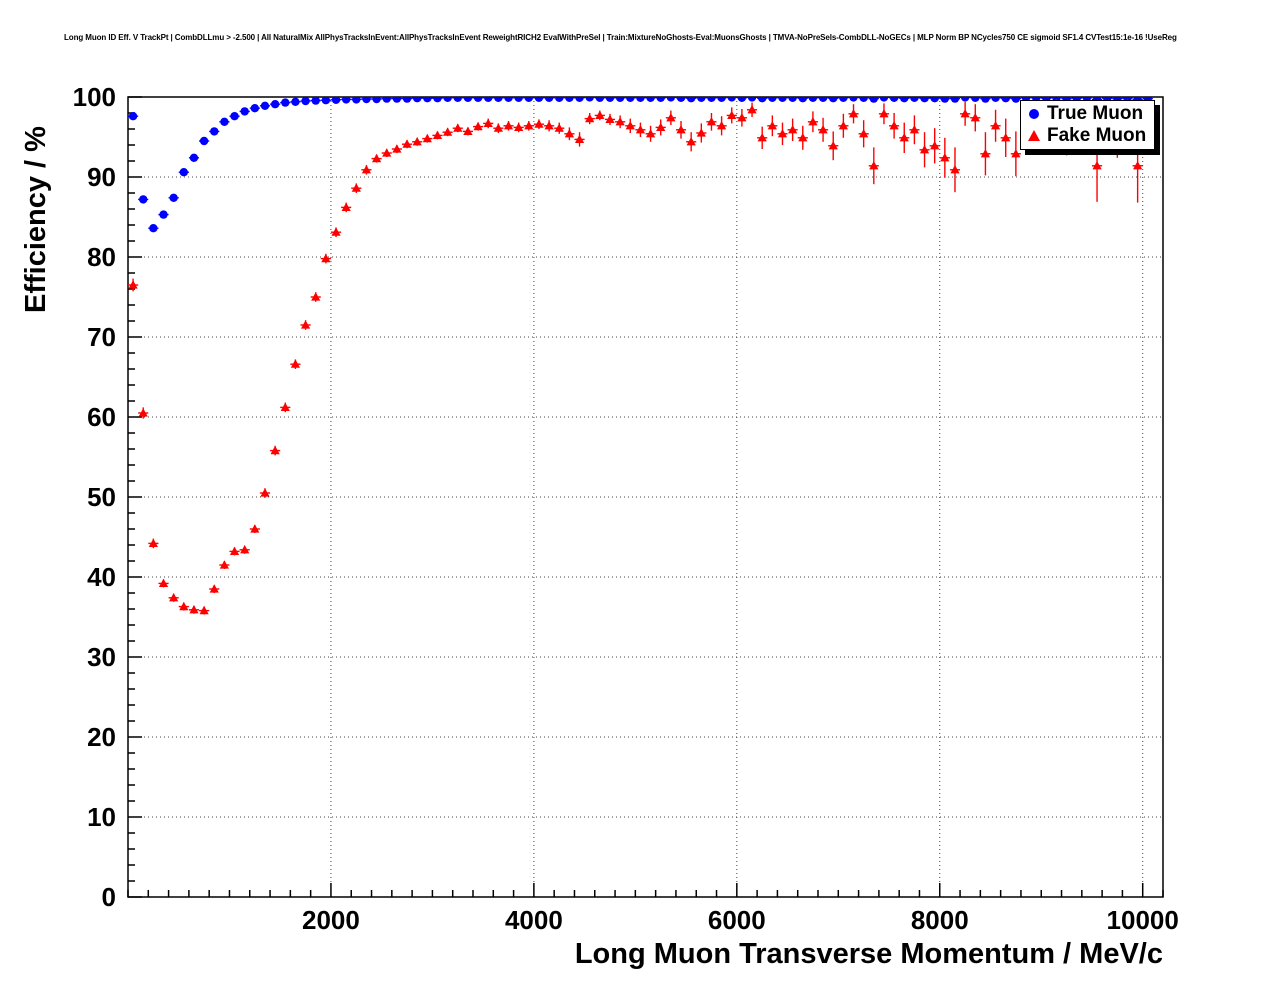 The height and width of the screenshot is (996, 1276). Describe the element at coordinates (1143, 920) in the screenshot. I see `svg-text: 10000` at that location.